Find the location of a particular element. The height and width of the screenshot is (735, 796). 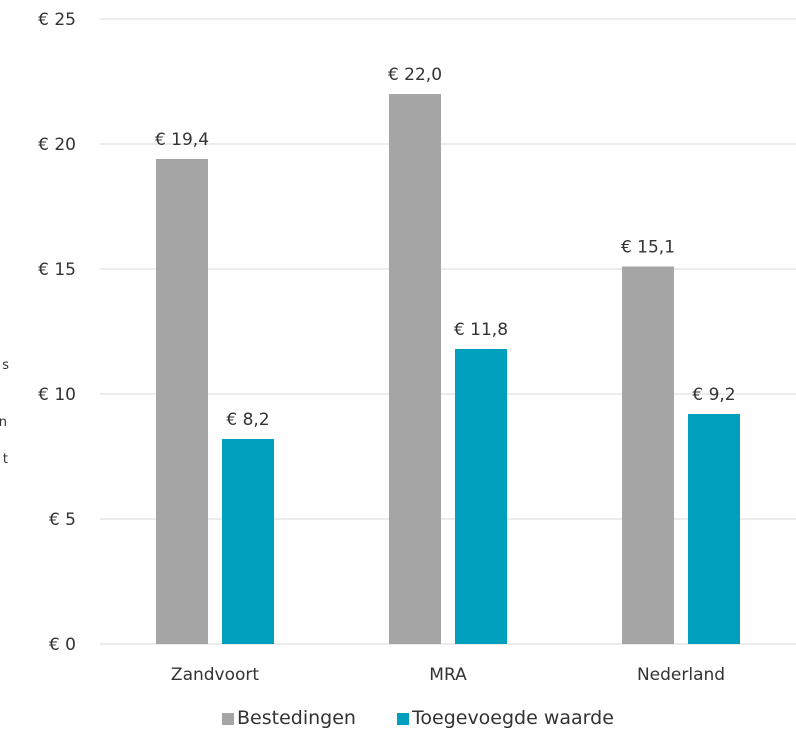

data-label: € 8,2 is located at coordinates (247, 420).